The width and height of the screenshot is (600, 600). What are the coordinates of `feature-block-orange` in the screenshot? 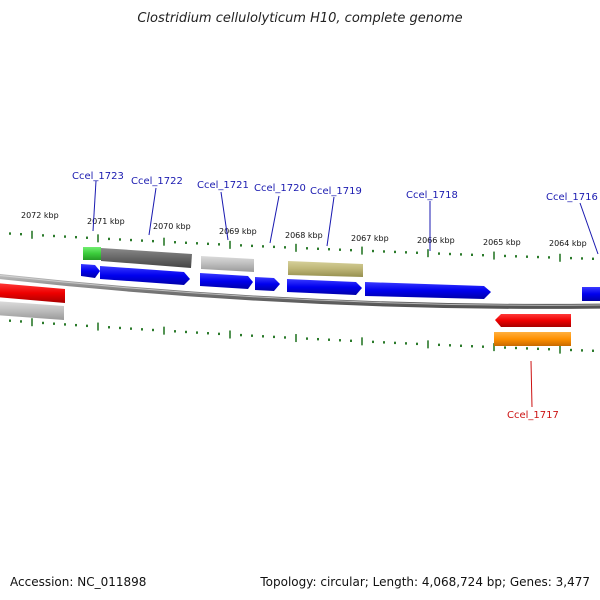 It's located at (532, 339).